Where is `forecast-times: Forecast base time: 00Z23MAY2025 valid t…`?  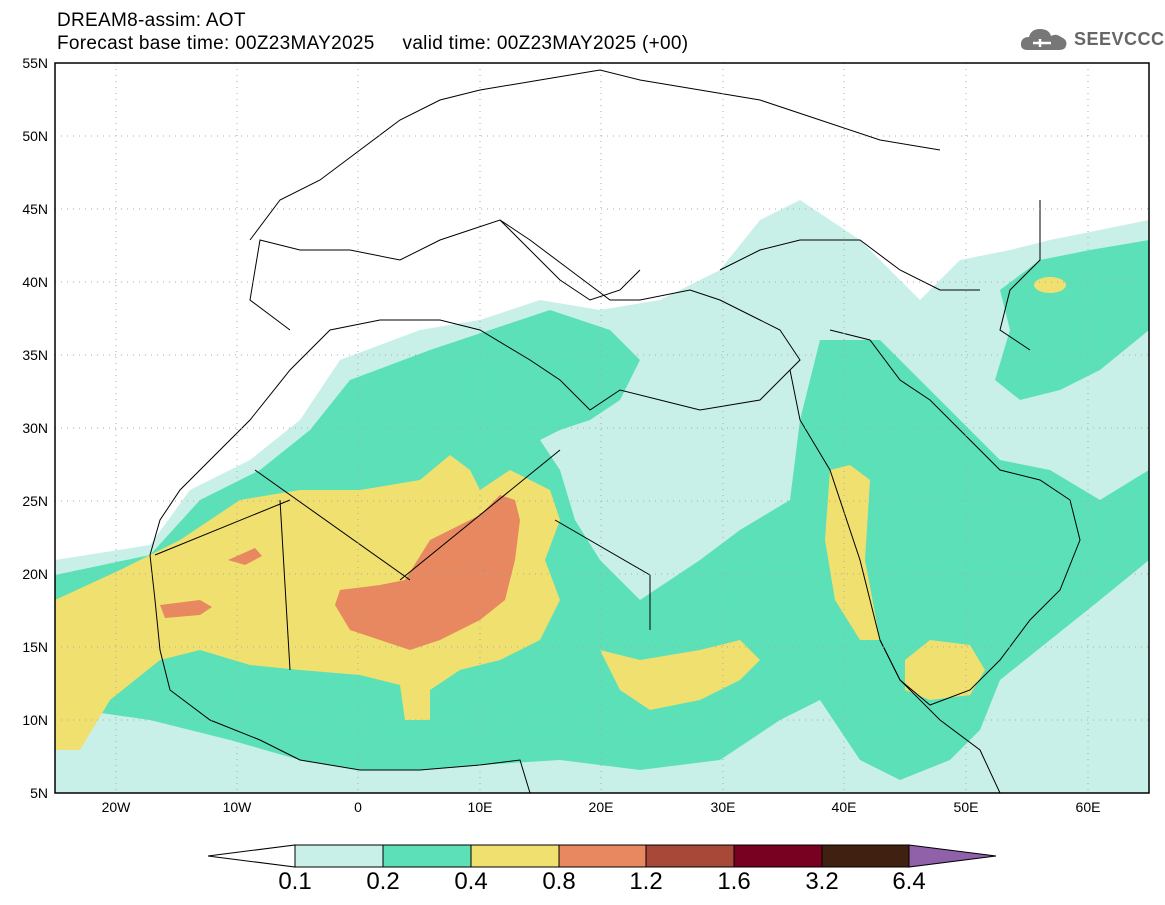
forecast-times: Forecast base time: 00Z23MAY2025 valid t… is located at coordinates (373, 43).